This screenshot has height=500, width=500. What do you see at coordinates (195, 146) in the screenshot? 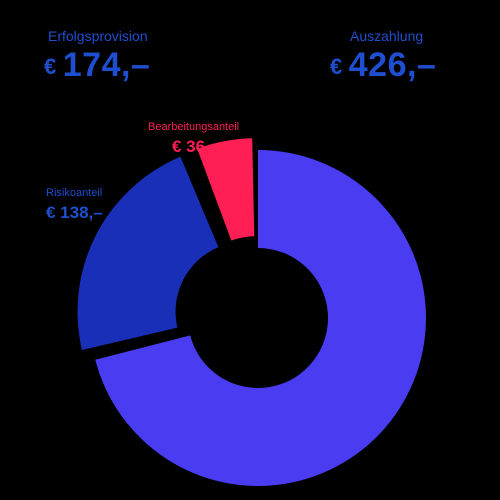
I see `slice-value-label-bearbeitungsanteil: € 36,–` at bounding box center [195, 146].